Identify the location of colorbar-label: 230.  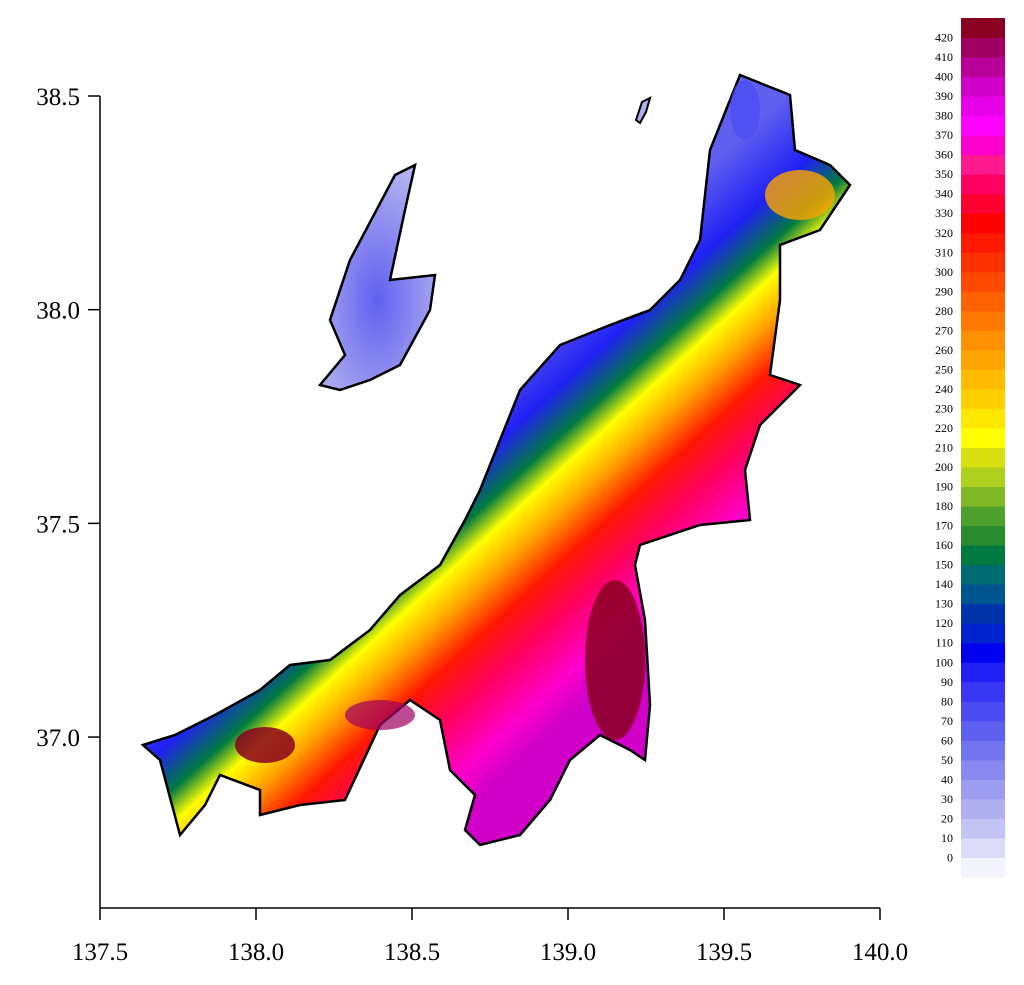
(944, 408).